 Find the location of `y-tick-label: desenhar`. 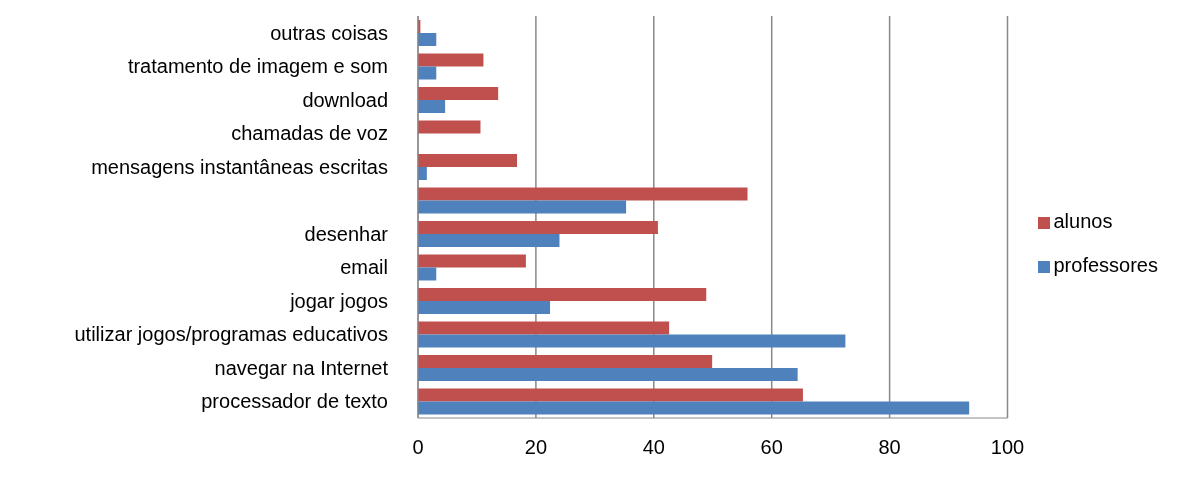

y-tick-label: desenhar is located at coordinates (346, 233).